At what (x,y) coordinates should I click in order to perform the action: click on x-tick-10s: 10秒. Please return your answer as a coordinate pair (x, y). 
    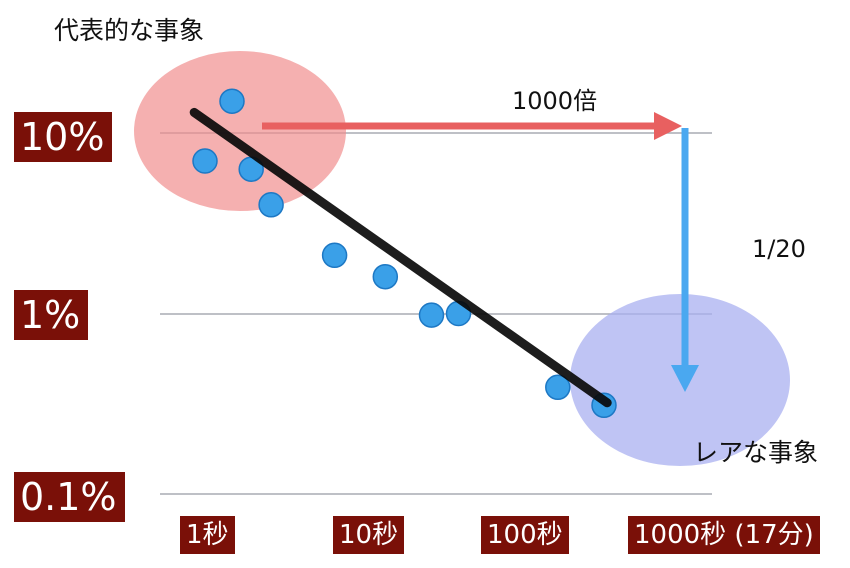
    Looking at the image, I should click on (369, 535).